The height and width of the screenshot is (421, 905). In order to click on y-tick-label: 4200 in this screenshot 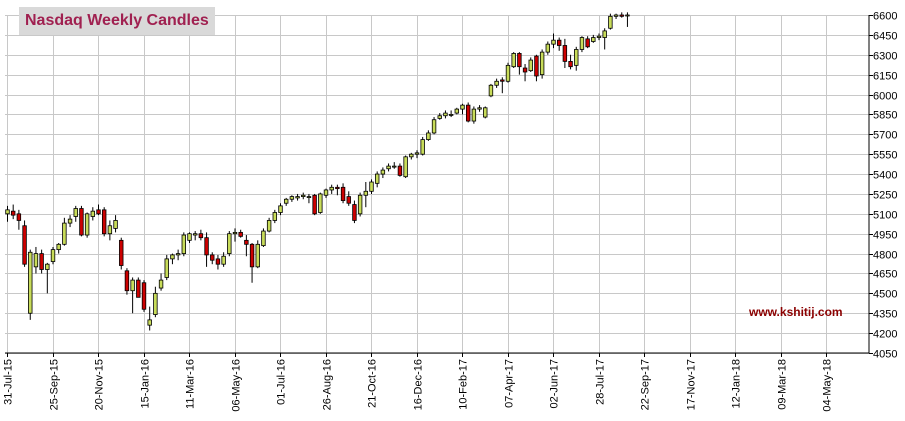, I will do `click(885, 335)`.